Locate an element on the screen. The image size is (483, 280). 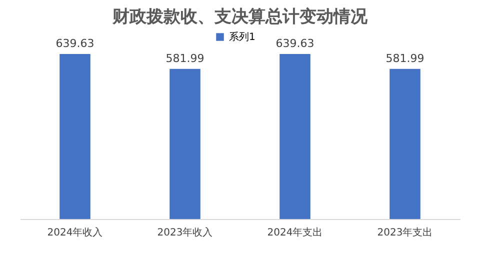
x-tick-label: 2024年支出 is located at coordinates (295, 232).